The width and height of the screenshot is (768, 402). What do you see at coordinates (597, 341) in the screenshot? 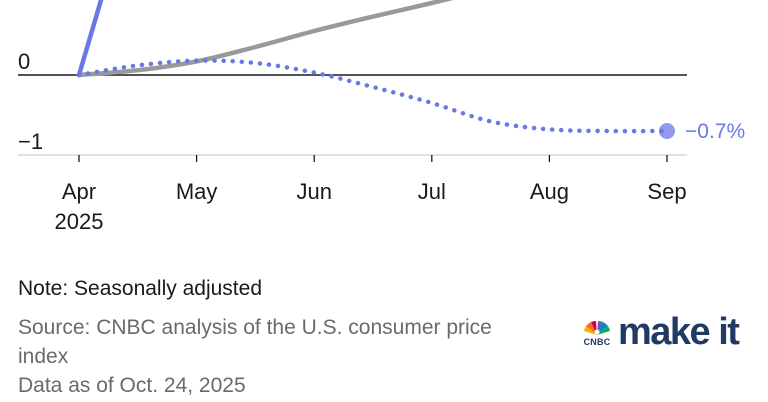
I see `cnbc-wordmark: CNBC` at bounding box center [597, 341].